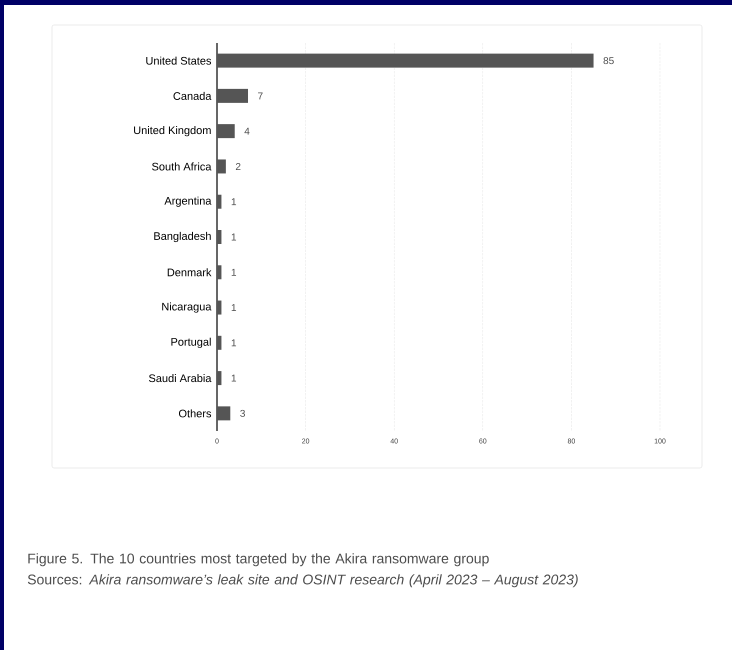  Describe the element at coordinates (195, 413) in the screenshot. I see `y-tick-label: Others` at that location.